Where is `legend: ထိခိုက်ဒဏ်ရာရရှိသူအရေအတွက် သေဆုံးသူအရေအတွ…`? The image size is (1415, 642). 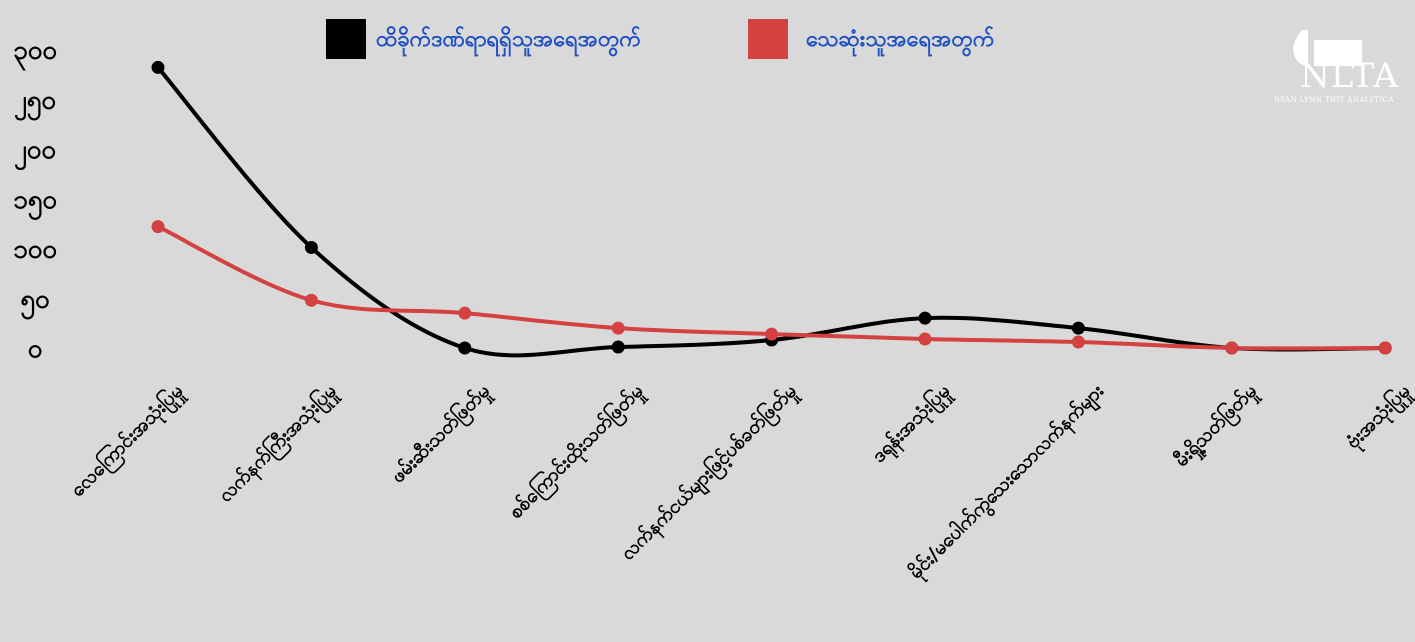
legend: ထိခိုက်ဒဏ်ရာရရှိသူအရေအတွက် သေဆုံးသူအရေအတွ… is located at coordinates (660, 39).